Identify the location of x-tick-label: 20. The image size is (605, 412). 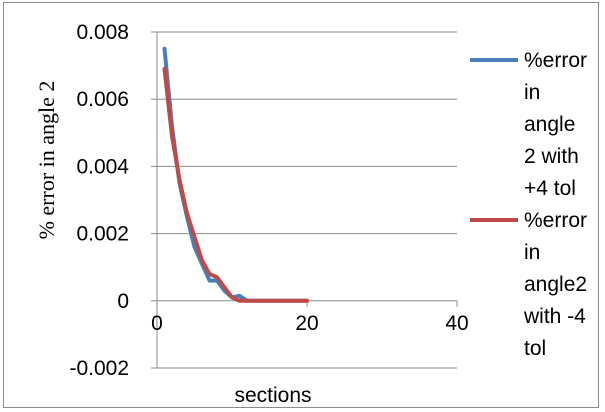
(306, 323).